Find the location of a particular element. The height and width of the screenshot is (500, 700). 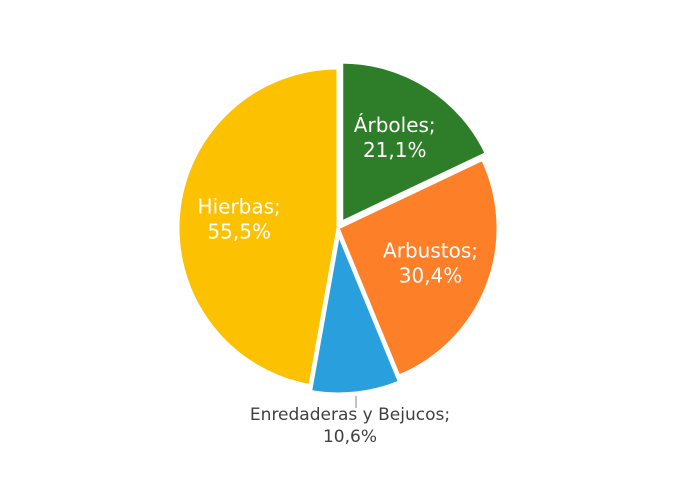

data-label: Arbustos; 30,4% is located at coordinates (430, 262).